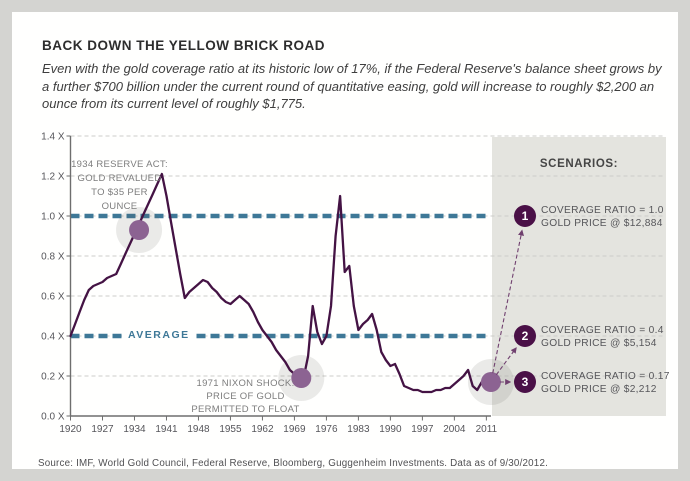 This screenshot has height=481, width=690. I want to click on x-axis-label: 1969, so click(294, 429).